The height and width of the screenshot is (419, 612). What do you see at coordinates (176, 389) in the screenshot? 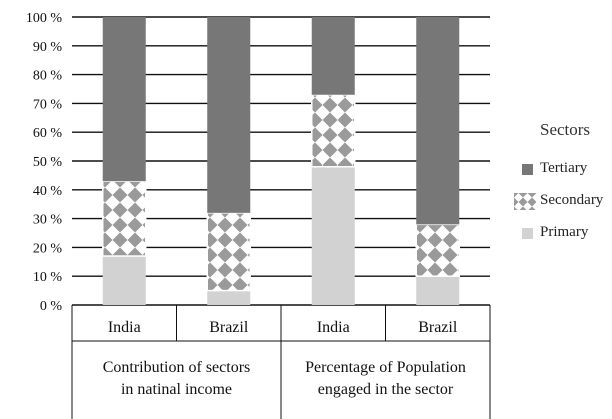
I see `group-label-1-line-2: in natinal income` at bounding box center [176, 389].